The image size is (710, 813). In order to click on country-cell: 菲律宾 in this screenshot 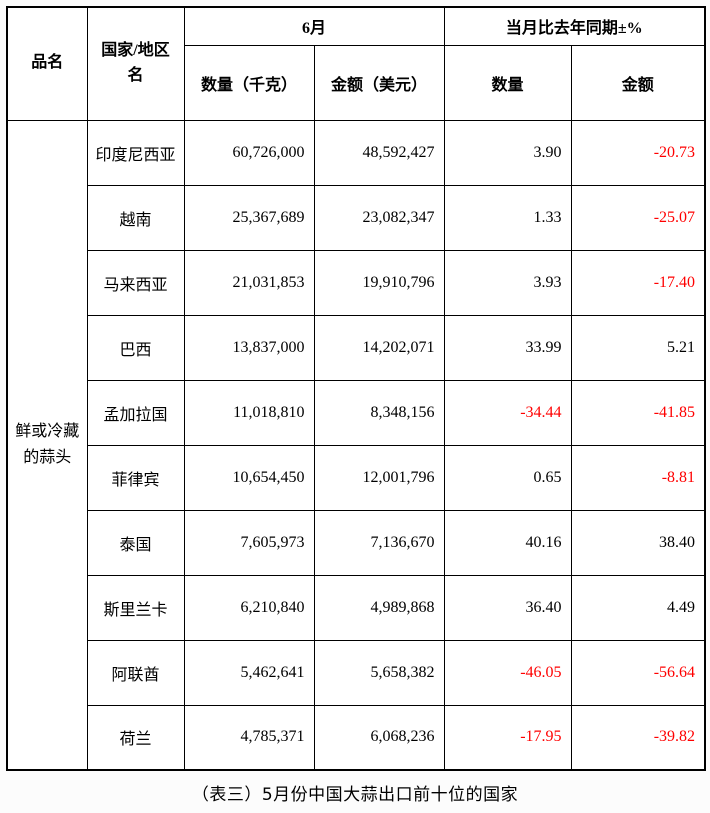, I will do `click(135, 477)`.